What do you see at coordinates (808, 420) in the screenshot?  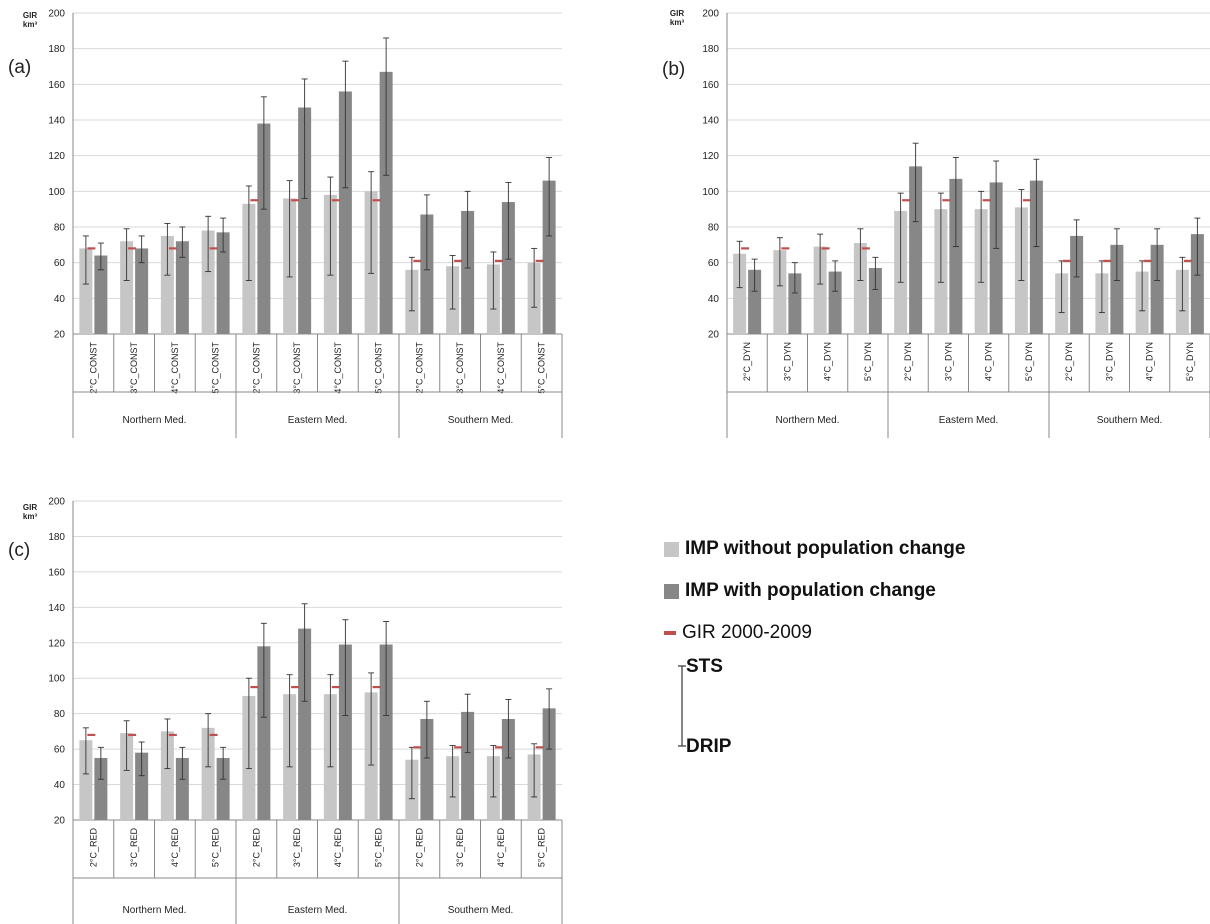 I see `p2-region-label: Northern Med.` at bounding box center [808, 420].